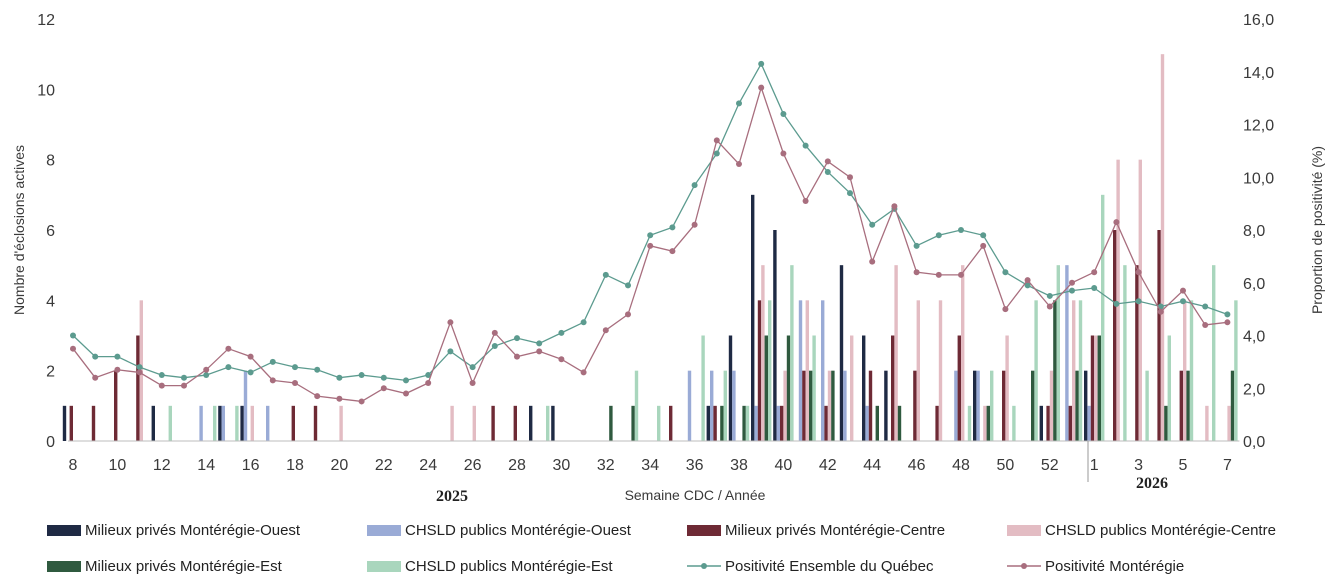 The width and height of the screenshot is (1335, 580). What do you see at coordinates (428, 465) in the screenshot?
I see `x-tick-label: 24` at bounding box center [428, 465].